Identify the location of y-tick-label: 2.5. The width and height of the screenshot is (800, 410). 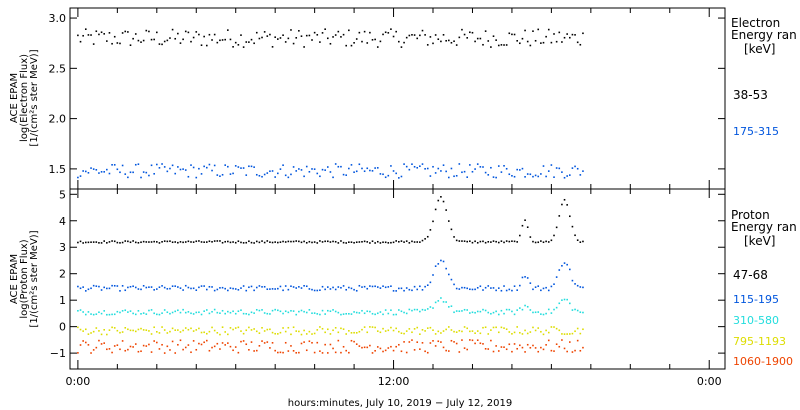
(58, 68).